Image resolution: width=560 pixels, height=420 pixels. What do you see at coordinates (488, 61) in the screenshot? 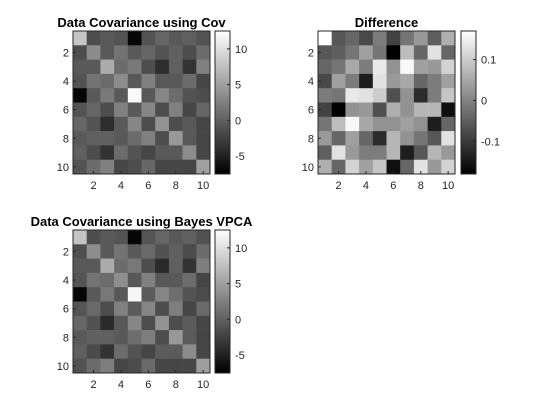
I see `colorbar-tick-label: 0.1` at bounding box center [488, 61].